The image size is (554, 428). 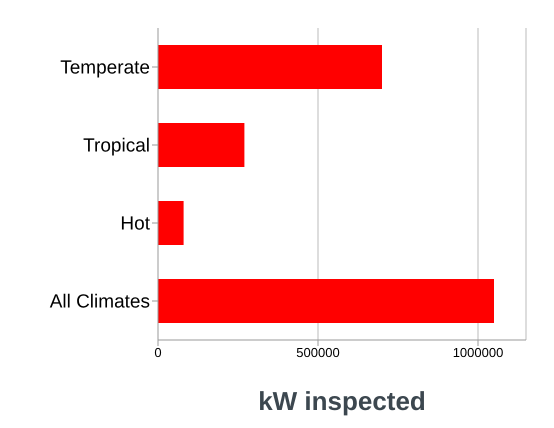 I want to click on x-tick-label: 1000000, so click(x=478, y=352).